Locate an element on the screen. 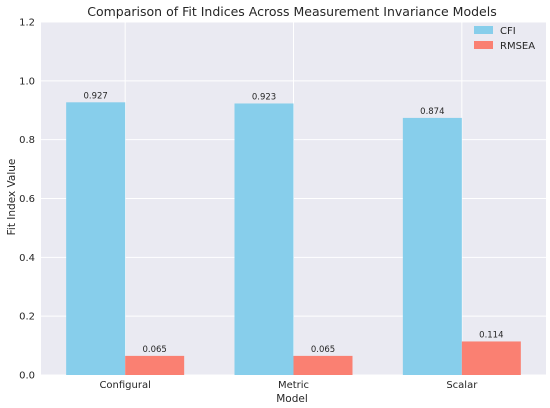 Image resolution: width=550 pixels, height=408 pixels. rmsea-value-label: 0.114 is located at coordinates (491, 335).